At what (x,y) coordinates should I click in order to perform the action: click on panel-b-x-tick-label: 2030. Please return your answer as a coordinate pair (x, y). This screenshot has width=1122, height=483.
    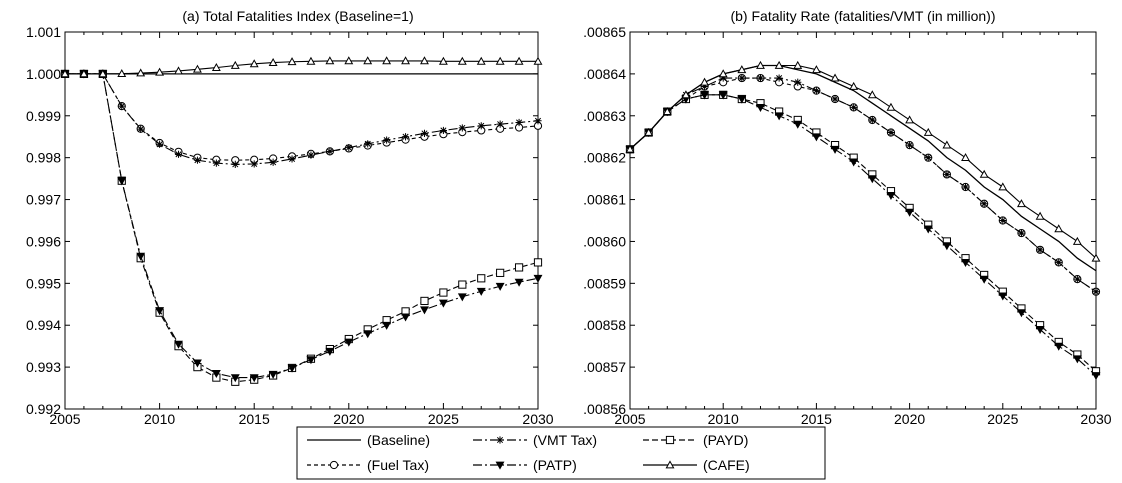
    Looking at the image, I should click on (1095, 419).